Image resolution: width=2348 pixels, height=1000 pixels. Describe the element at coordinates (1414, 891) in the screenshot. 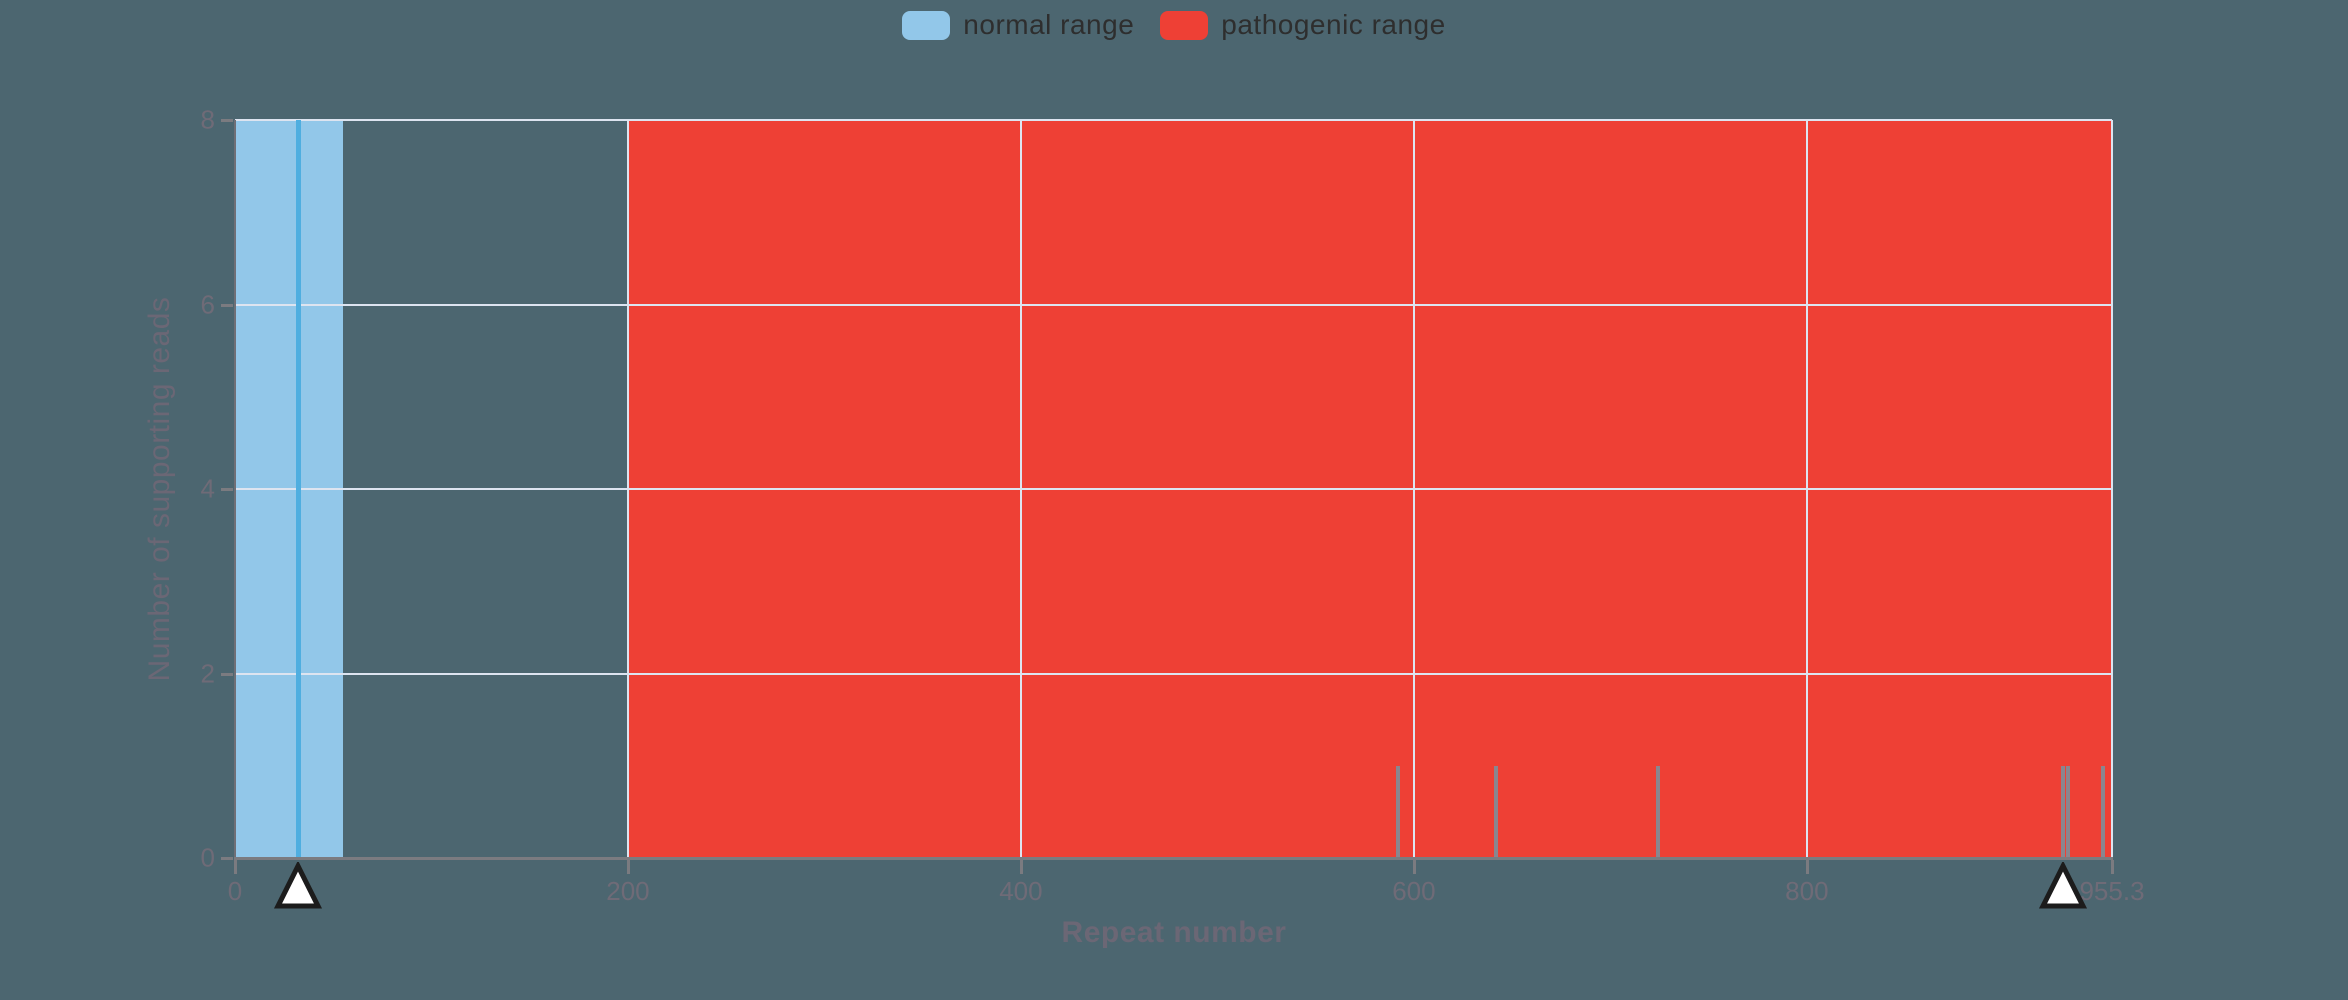

I see `x-tick-label-600: 600` at that location.